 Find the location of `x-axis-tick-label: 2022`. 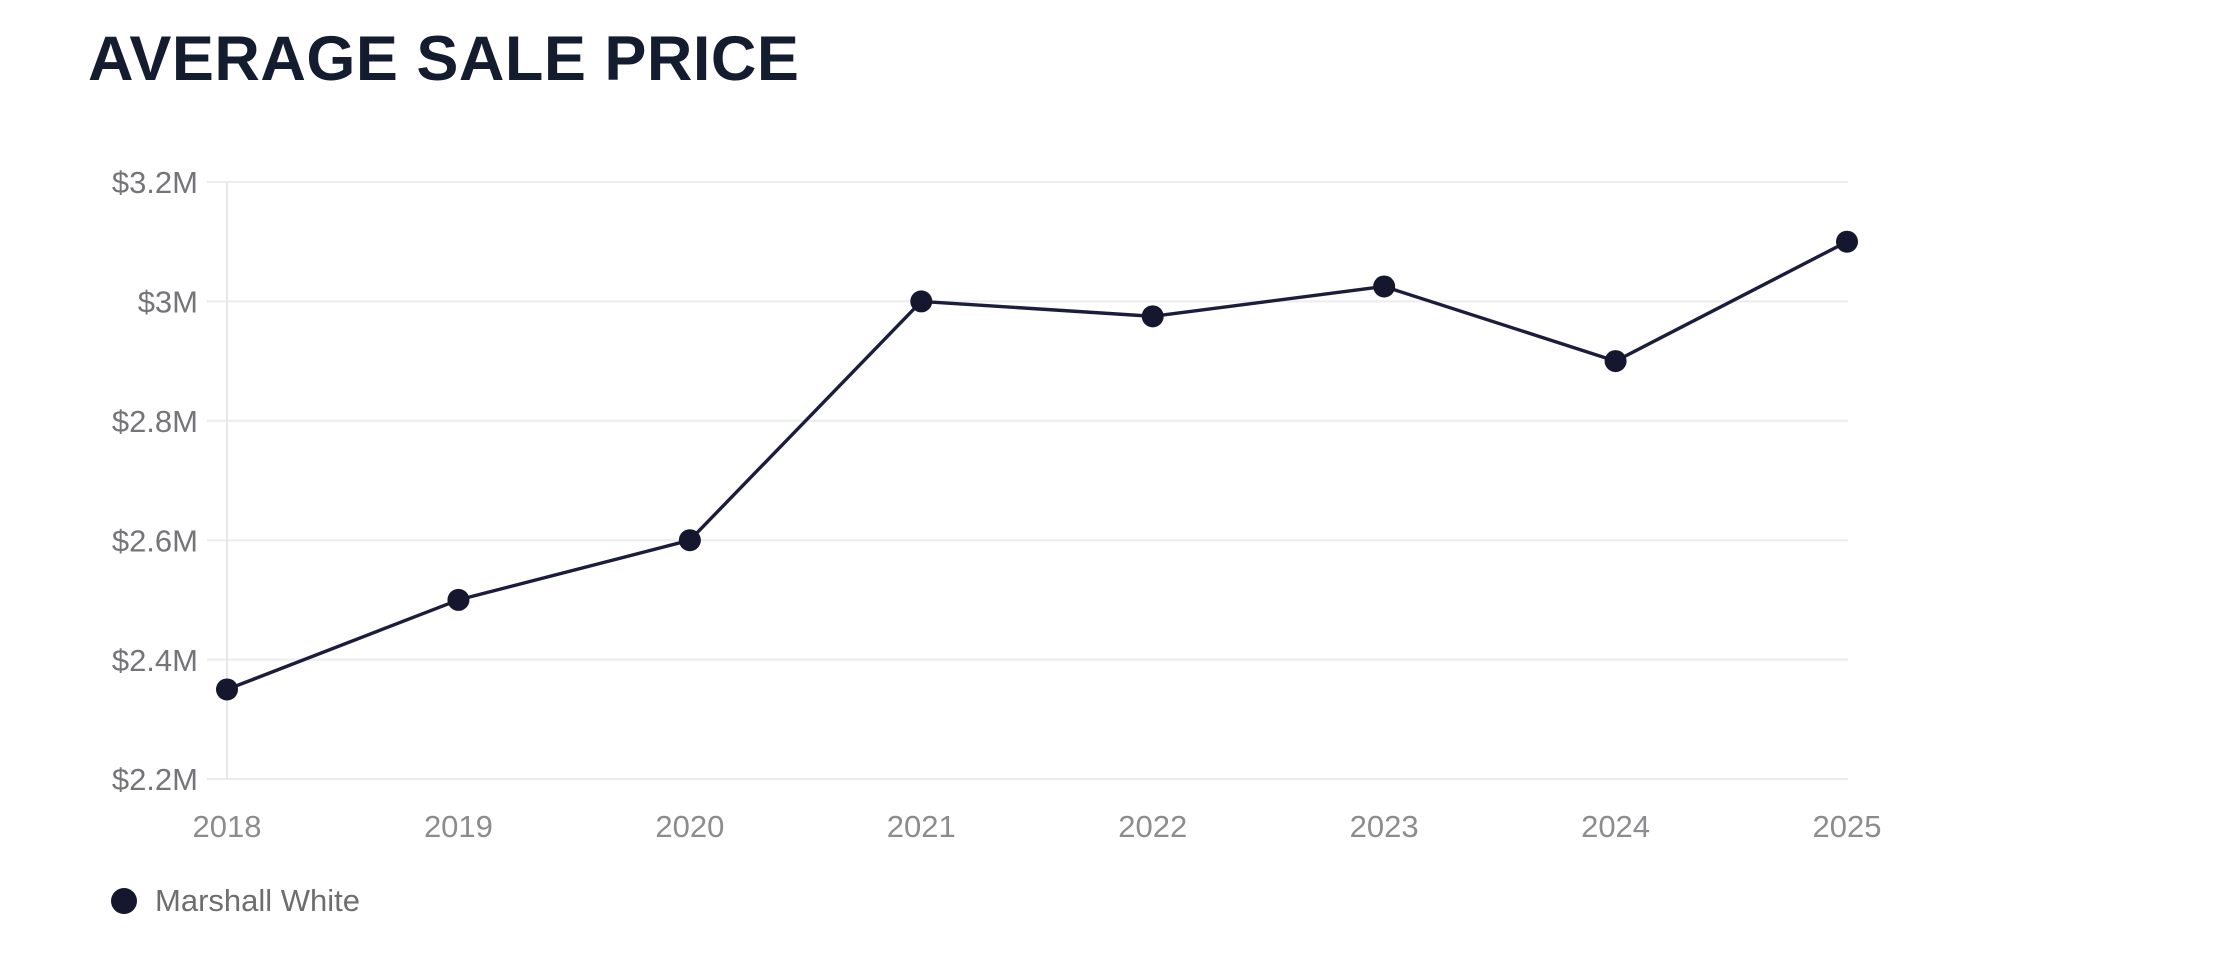

x-axis-tick-label: 2022 is located at coordinates (1152, 826).